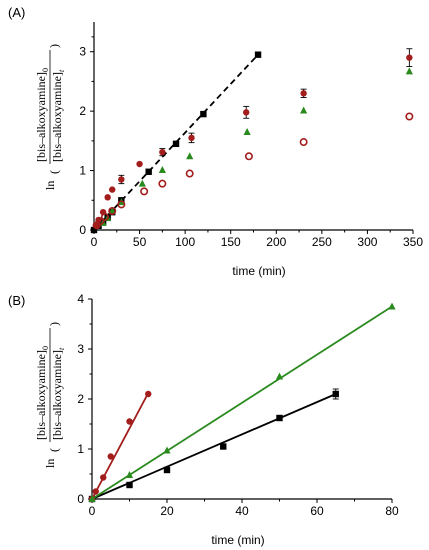 The width and height of the screenshot is (429, 550). Describe the element at coordinates (16, 300) in the screenshot. I see `panel-label-b: (B)` at that location.